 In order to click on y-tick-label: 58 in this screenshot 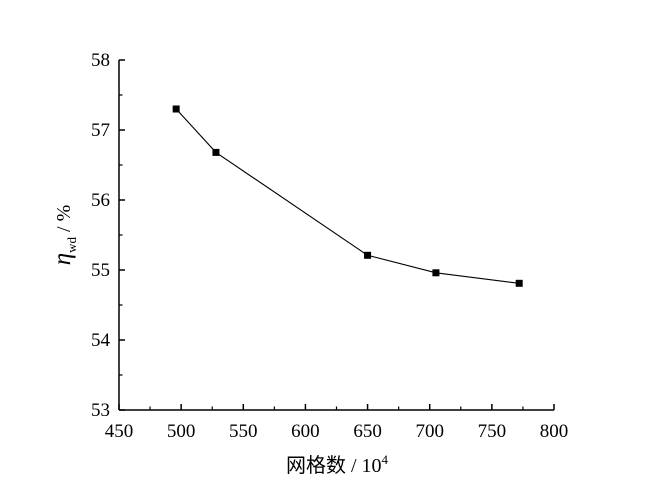, I will do `click(100, 60)`.